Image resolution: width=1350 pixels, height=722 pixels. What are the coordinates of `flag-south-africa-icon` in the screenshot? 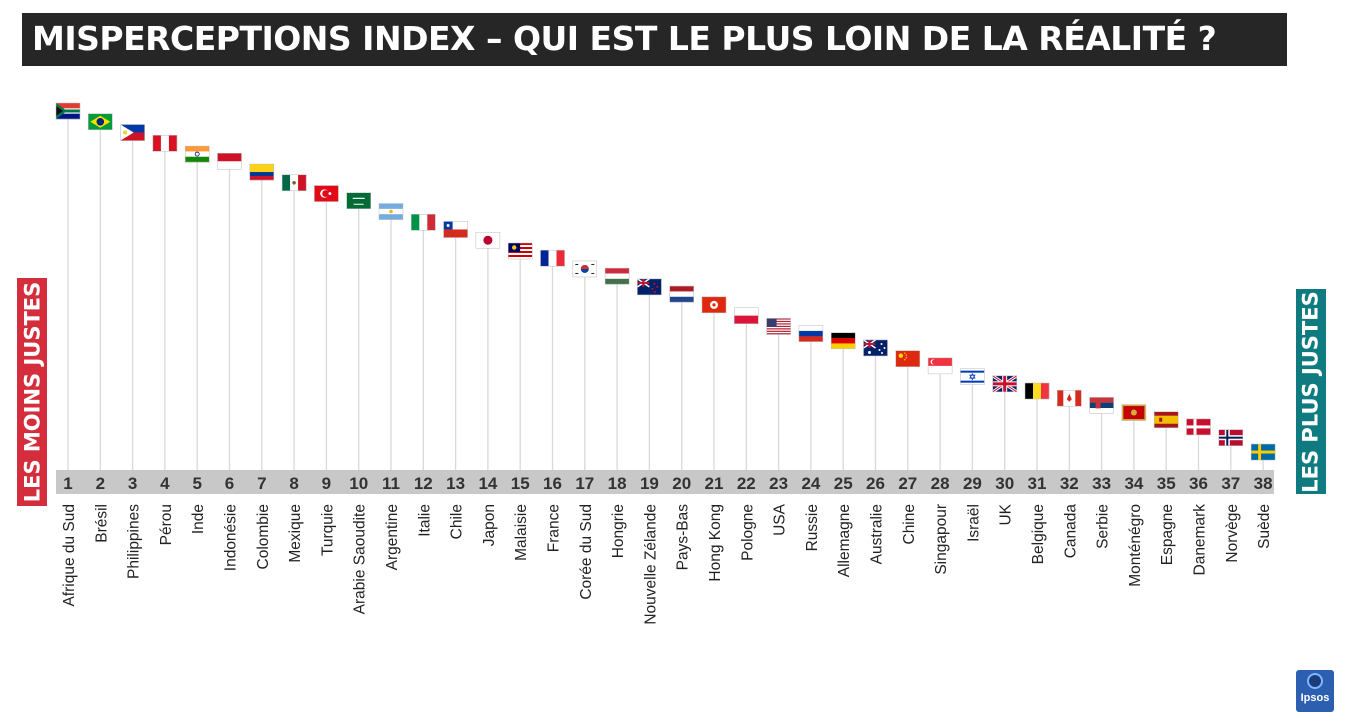 It's located at (68, 111).